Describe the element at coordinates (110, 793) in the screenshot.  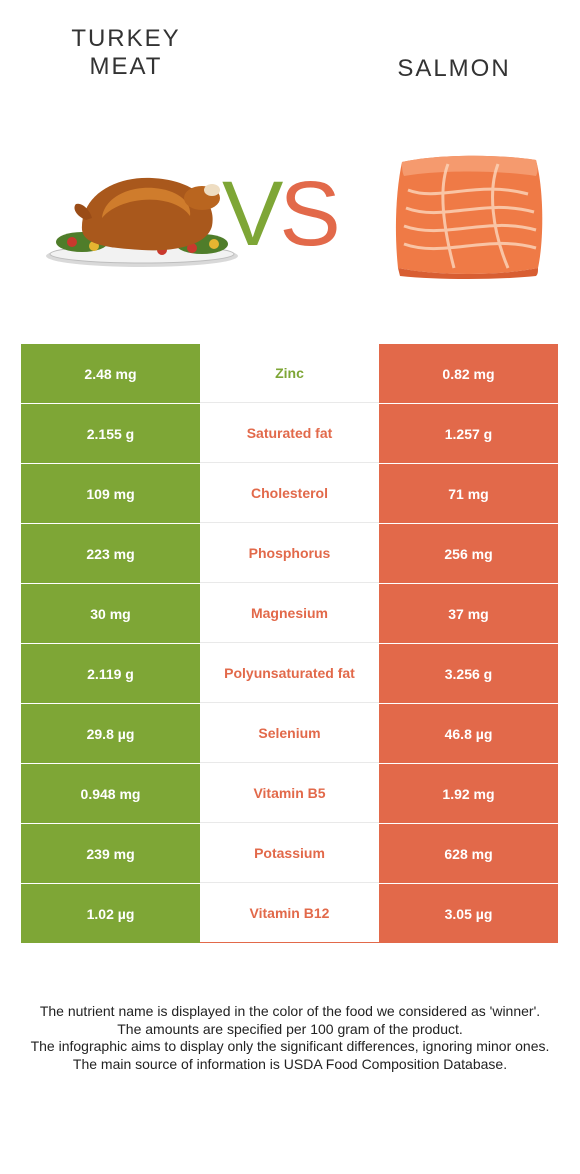
I see `turkey-value: 0.948 mg` at that location.